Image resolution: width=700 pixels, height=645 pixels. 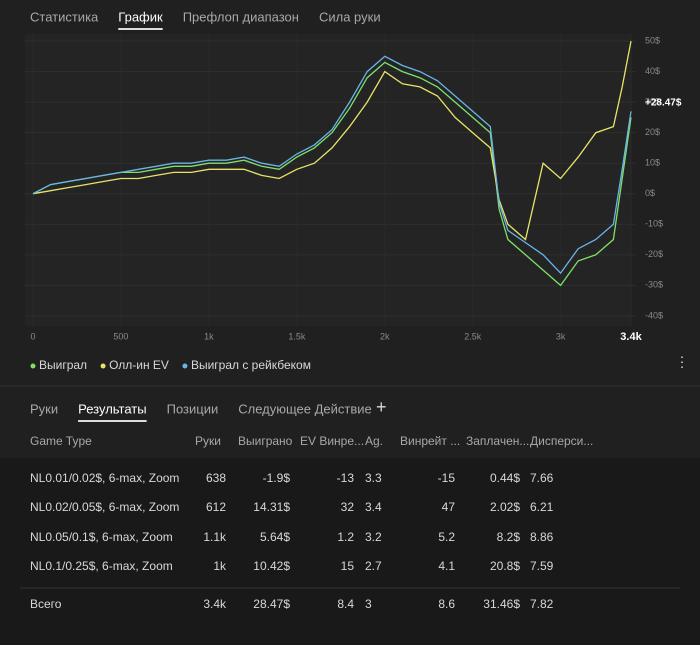 I want to click on tab: График, so click(x=140, y=16).